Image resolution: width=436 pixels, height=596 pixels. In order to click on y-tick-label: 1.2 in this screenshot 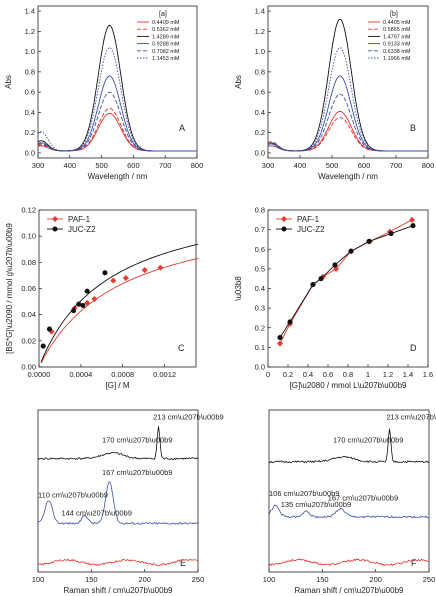, I will do `click(260, 31)`.